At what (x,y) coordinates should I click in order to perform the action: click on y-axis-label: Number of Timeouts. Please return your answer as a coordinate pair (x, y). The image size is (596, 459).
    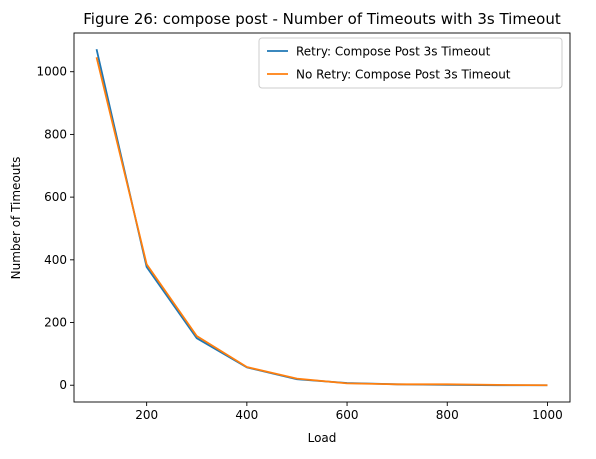
    Looking at the image, I should click on (16, 218).